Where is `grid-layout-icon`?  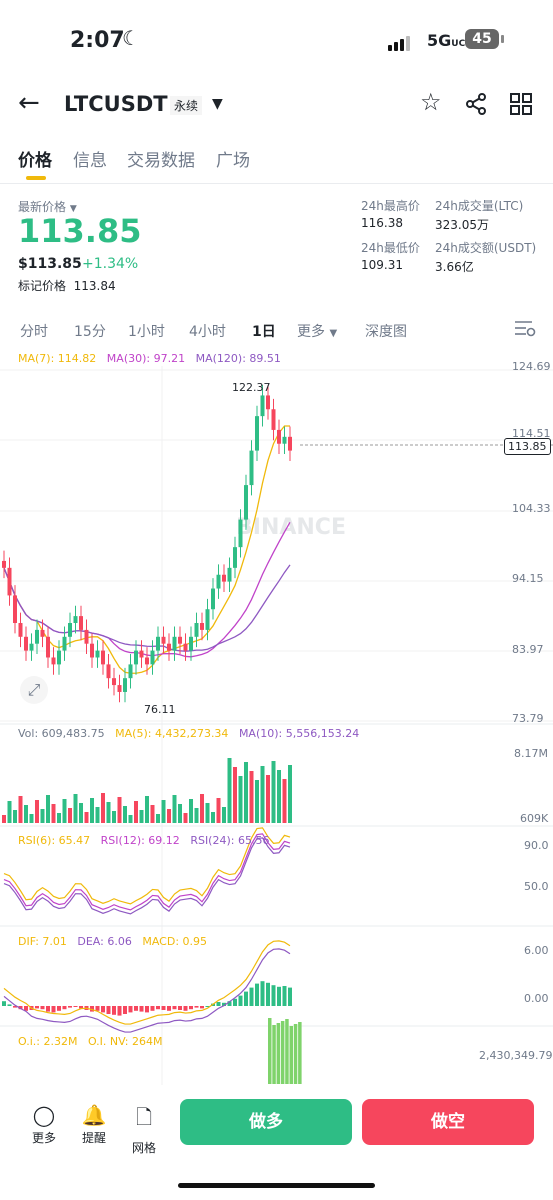 grid-layout-icon is located at coordinates (521, 106).